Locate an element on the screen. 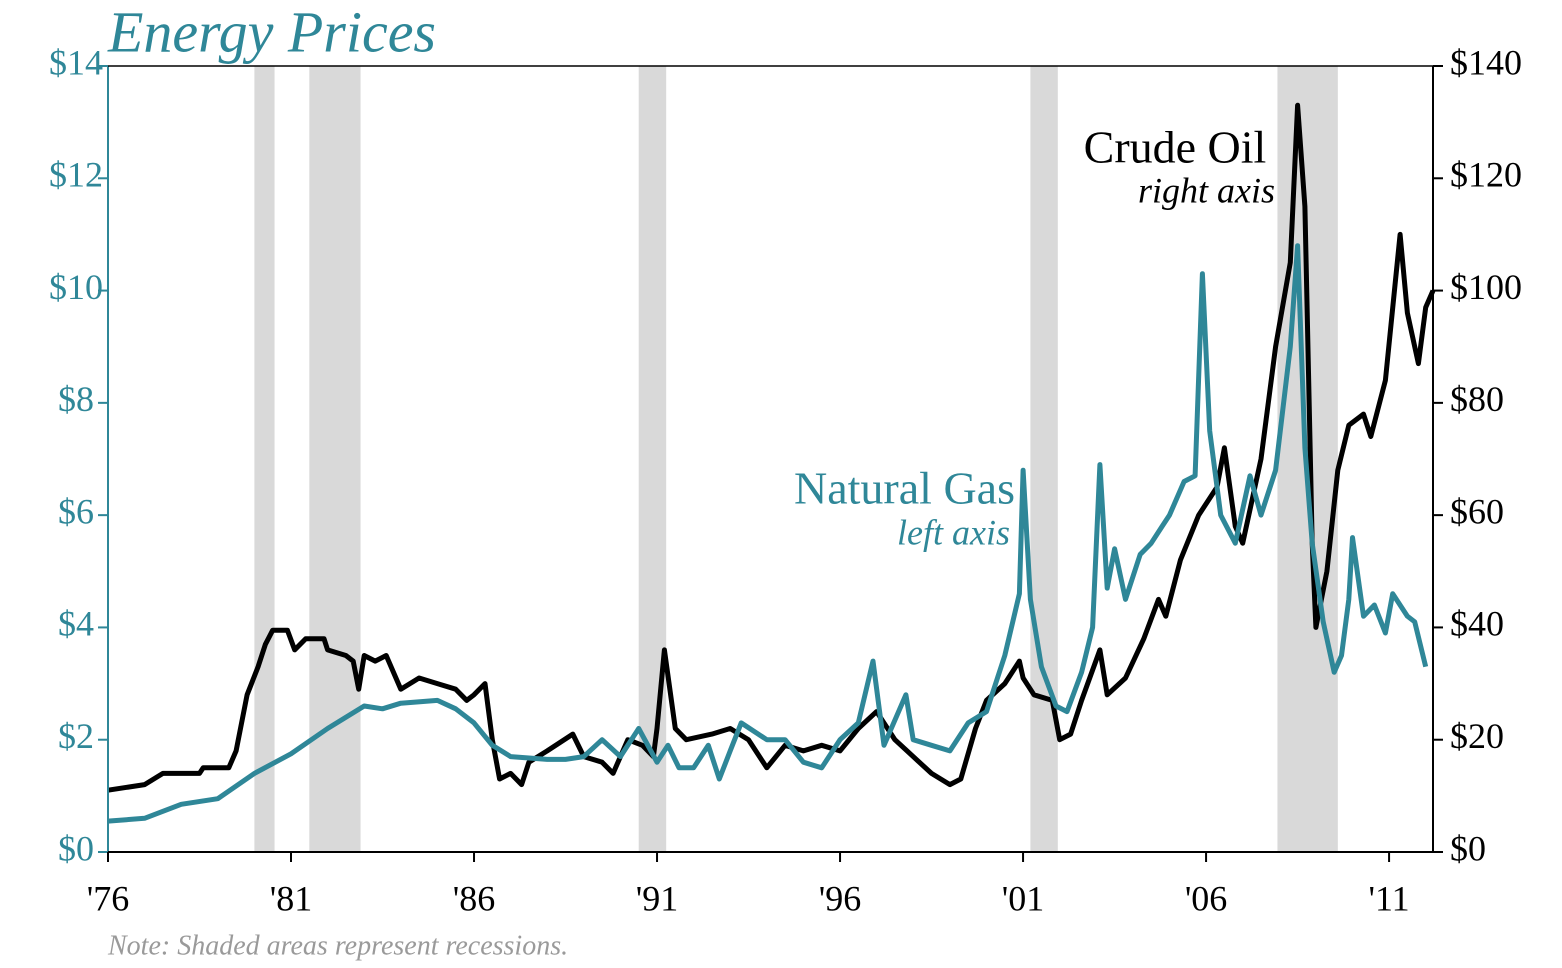 The height and width of the screenshot is (968, 1562). y2-tick-label: $140 is located at coordinates (1486, 62).